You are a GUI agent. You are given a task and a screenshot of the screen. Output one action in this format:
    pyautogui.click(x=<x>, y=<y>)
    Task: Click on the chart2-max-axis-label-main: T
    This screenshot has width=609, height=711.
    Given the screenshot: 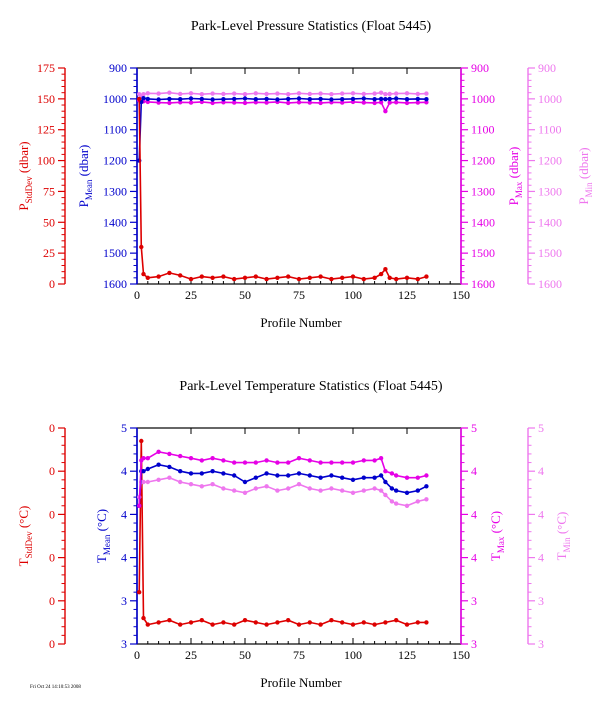 What is the action you would take?
    pyautogui.click(x=495, y=557)
    